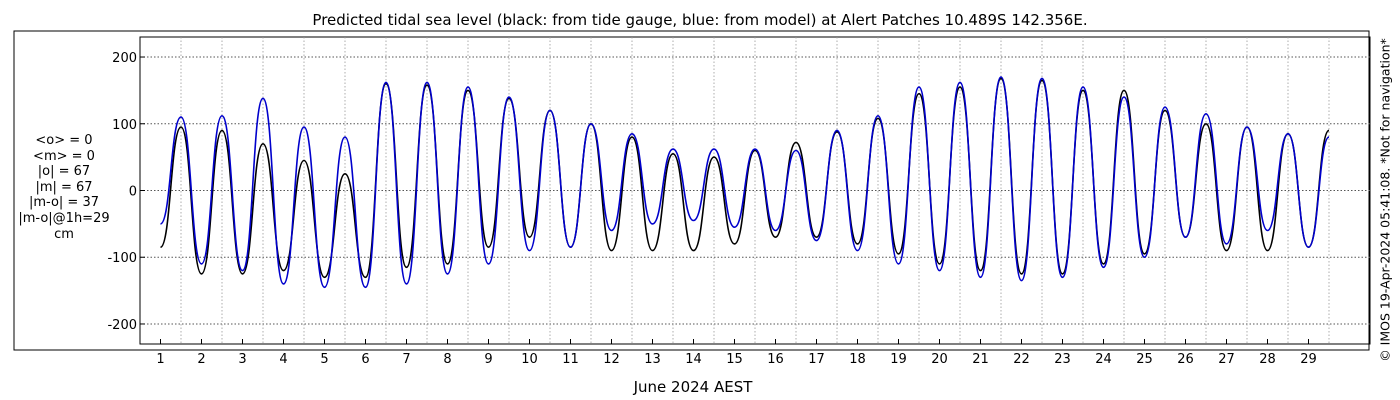  What do you see at coordinates (1021, 359) in the screenshot?
I see `x-tick-label: 22` at bounding box center [1021, 359].